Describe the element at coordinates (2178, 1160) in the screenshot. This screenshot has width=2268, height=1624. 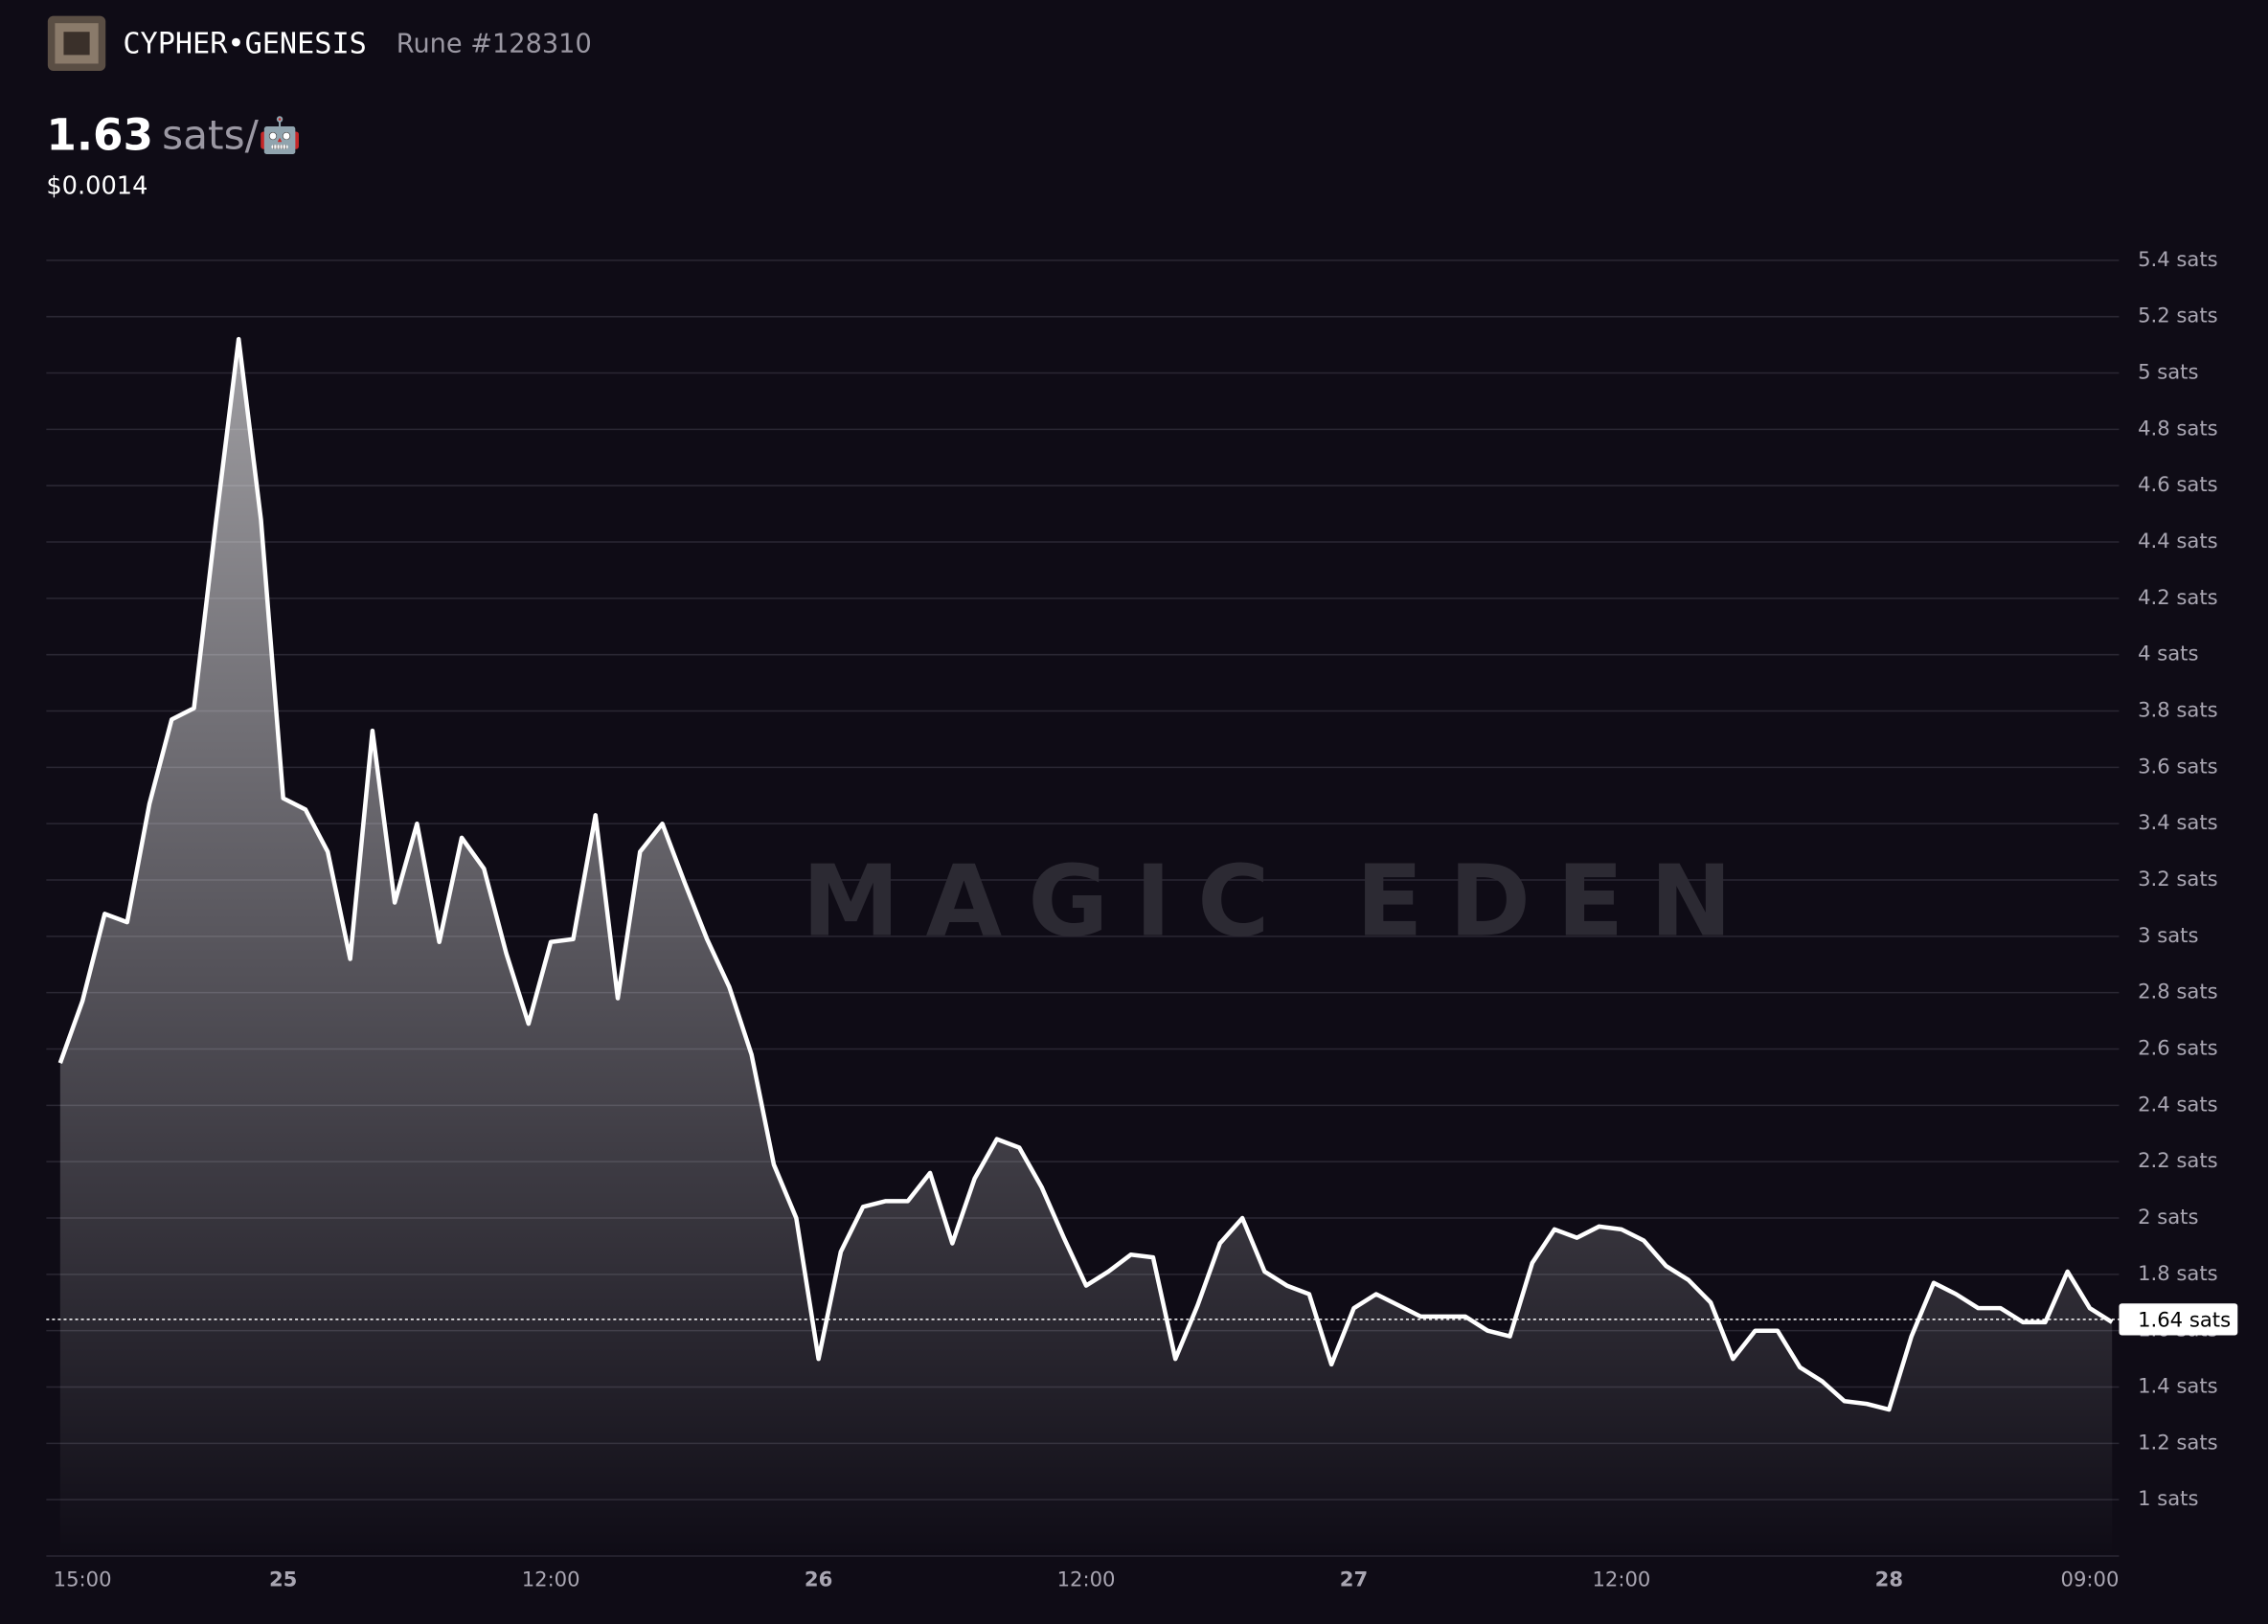
I see `y-tick-label: 2.2 sats` at that location.